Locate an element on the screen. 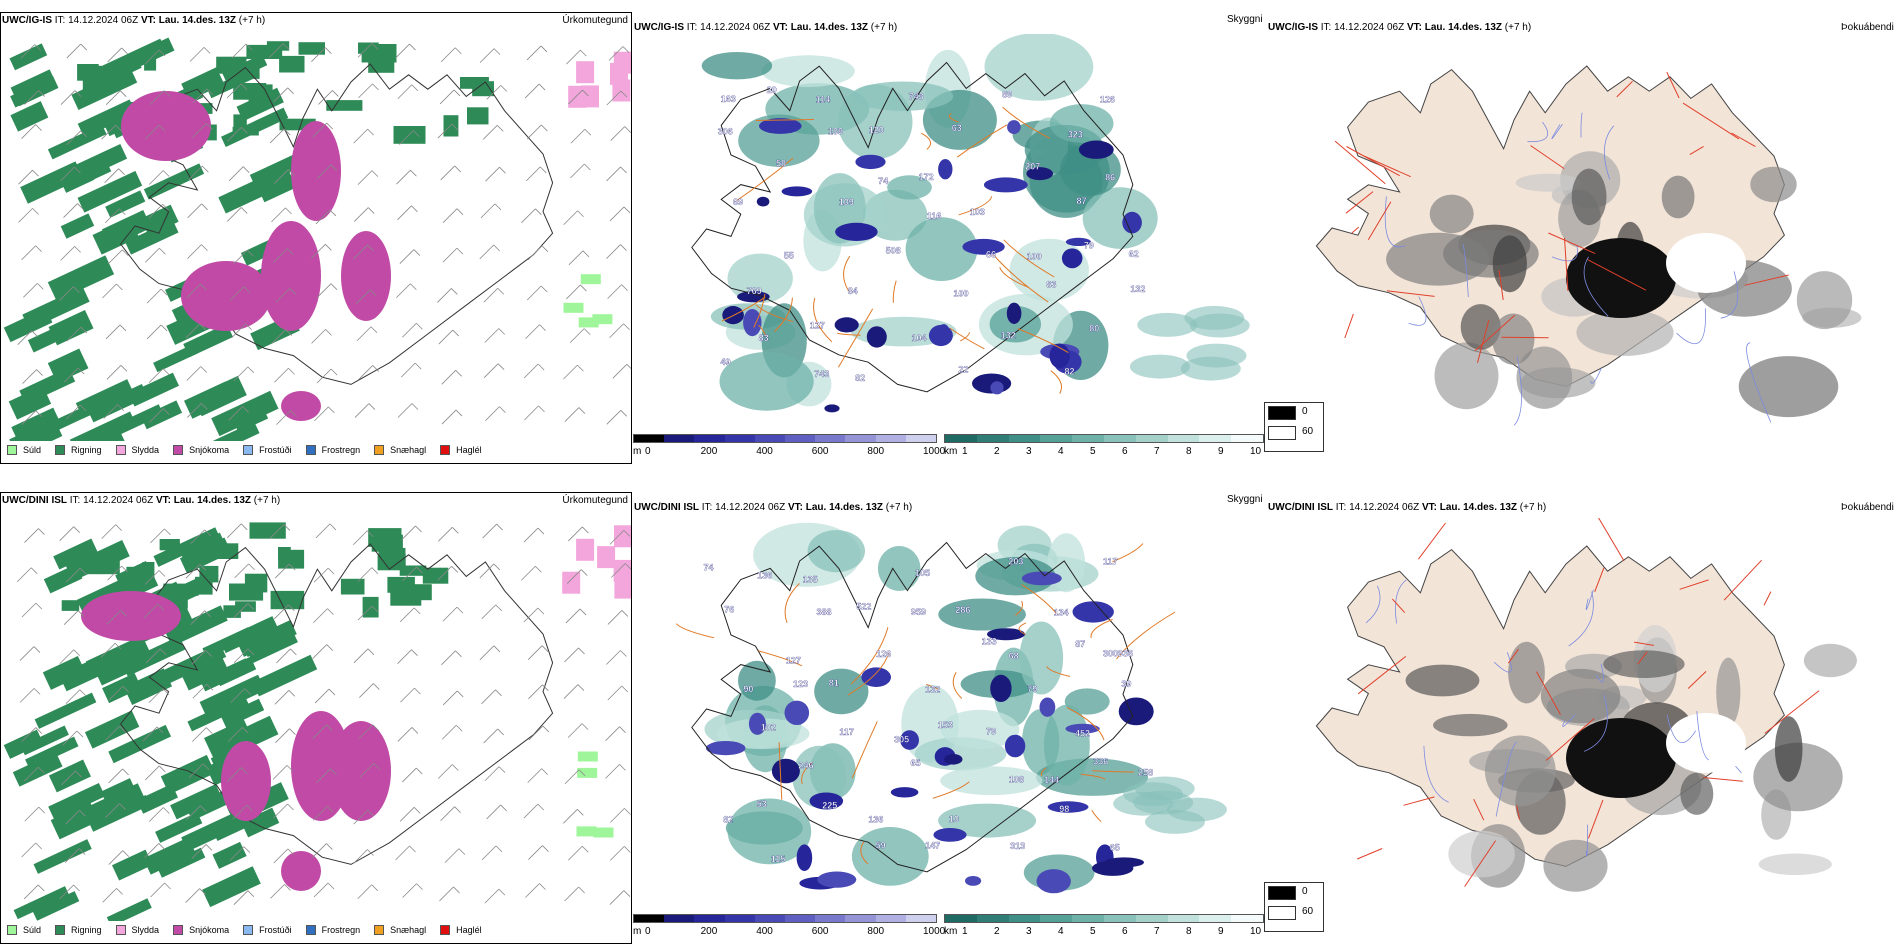 The image size is (1900, 950). cloudbase-value-label: 83 is located at coordinates (1051, 285).